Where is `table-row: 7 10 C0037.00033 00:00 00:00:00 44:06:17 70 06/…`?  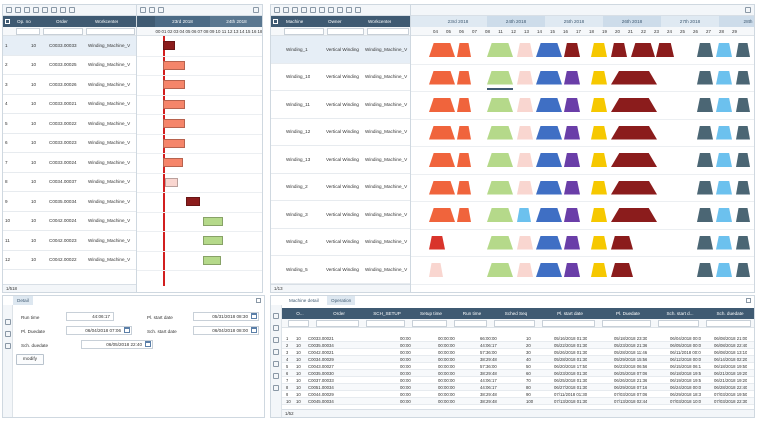 table-row: 7 10 C0037.00033 00:00 00:00:00 44:06:17 70 06/… is located at coordinates (518, 380).